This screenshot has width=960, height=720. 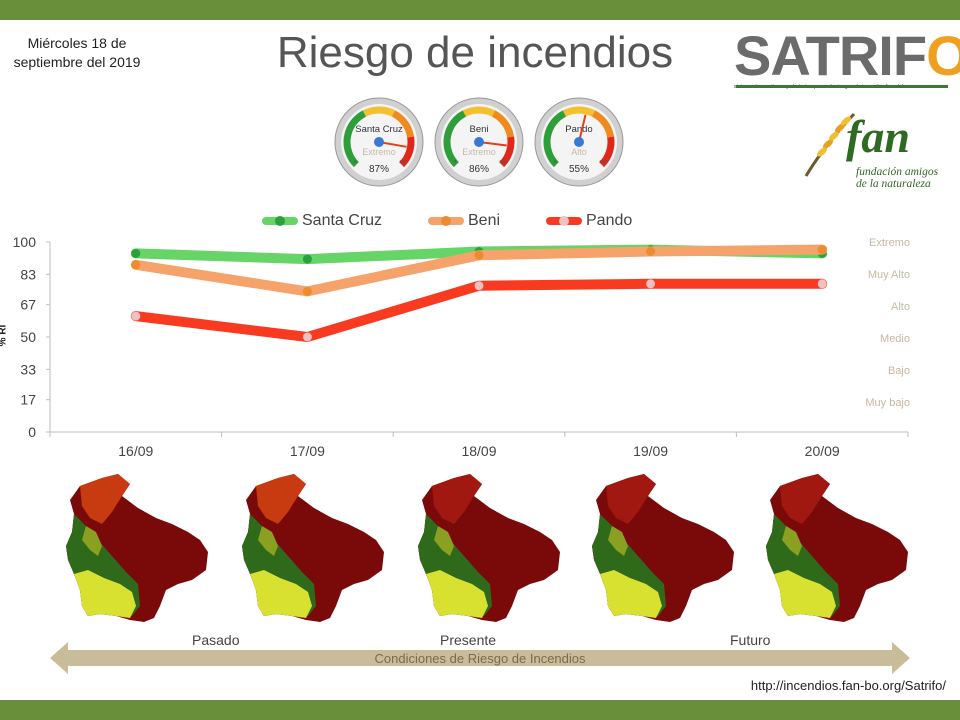 I want to click on x-tick-label: 20/09, so click(x=822, y=451).